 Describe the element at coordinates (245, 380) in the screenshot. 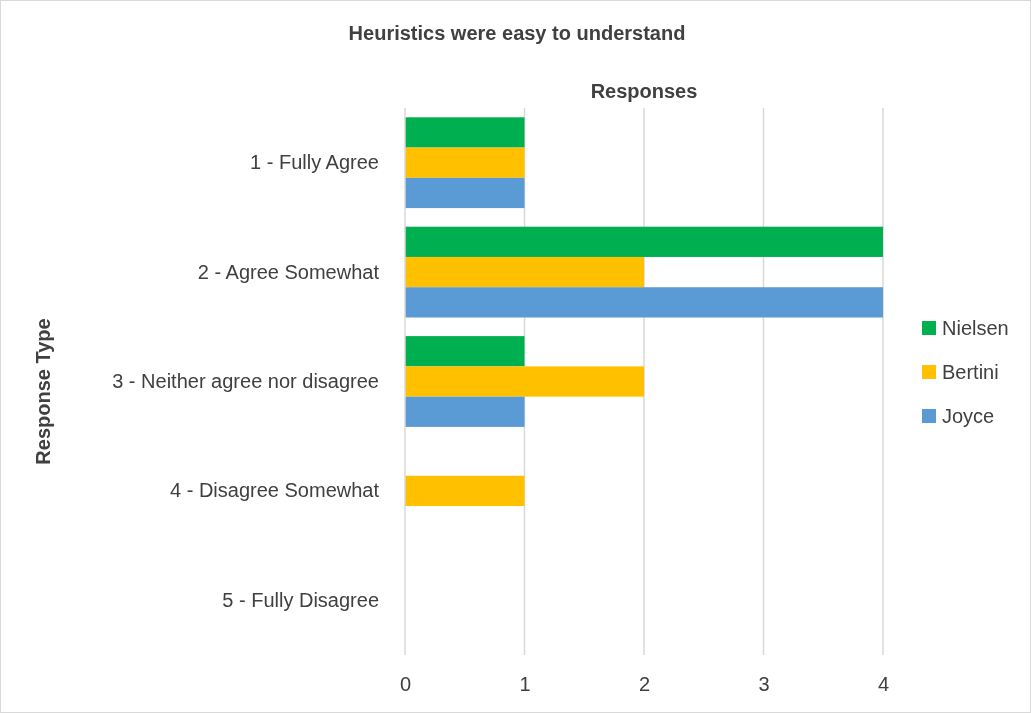

I see `y-tick-label: 3 - Neither agree nor disagree` at that location.